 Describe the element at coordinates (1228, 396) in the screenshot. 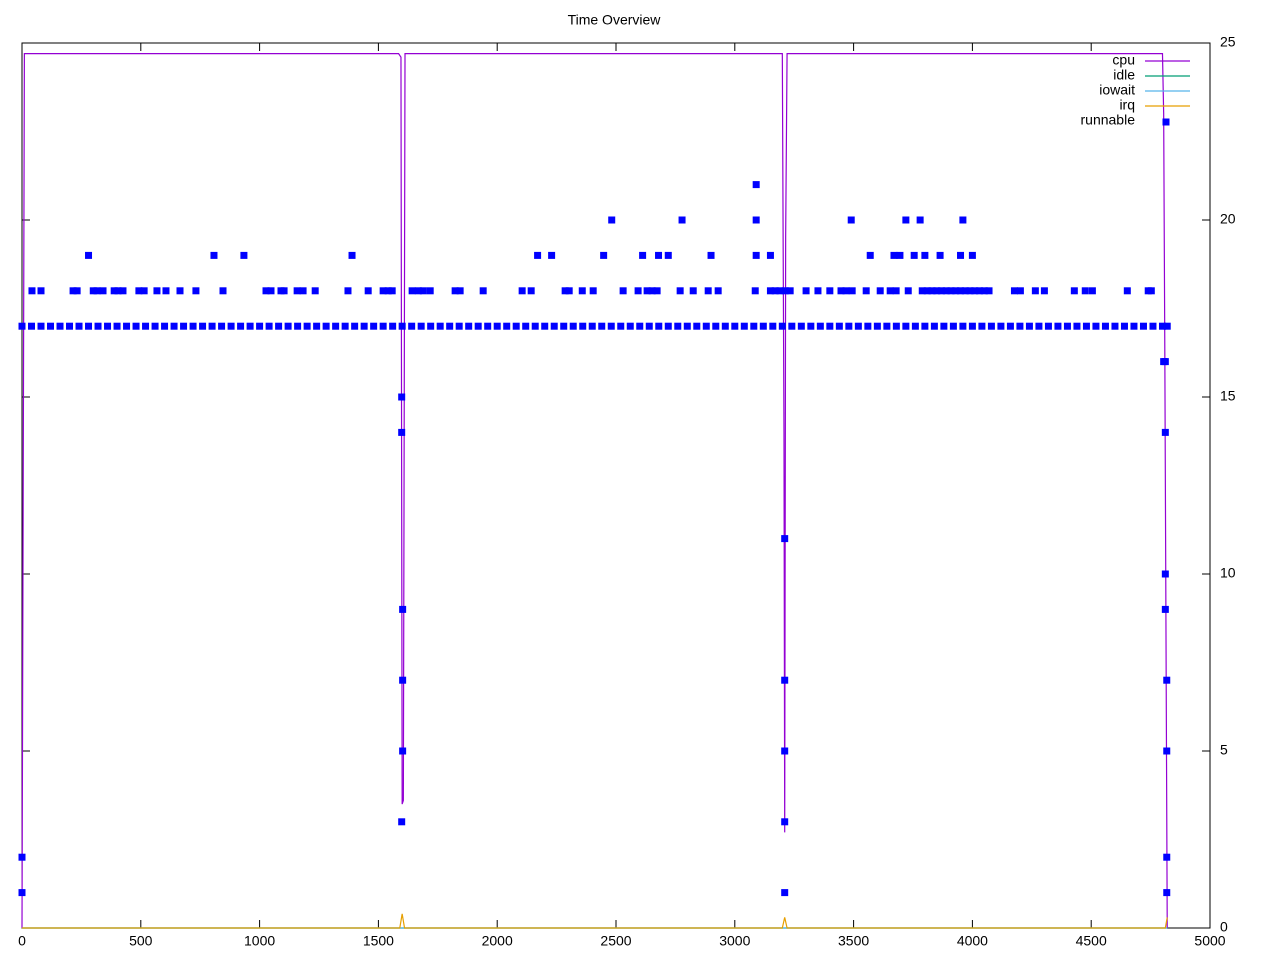

I see `y-tick-label: 15` at that location.